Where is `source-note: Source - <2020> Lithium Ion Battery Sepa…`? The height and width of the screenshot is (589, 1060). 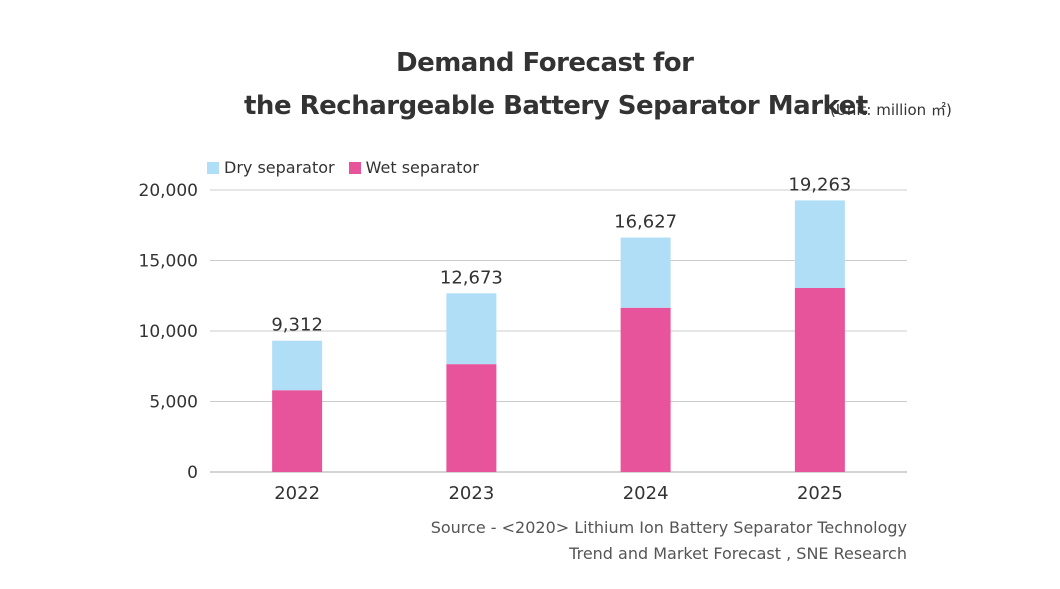
source-note: Source - <2020> Lithium Ion Battery Sepa… is located at coordinates (669, 541).